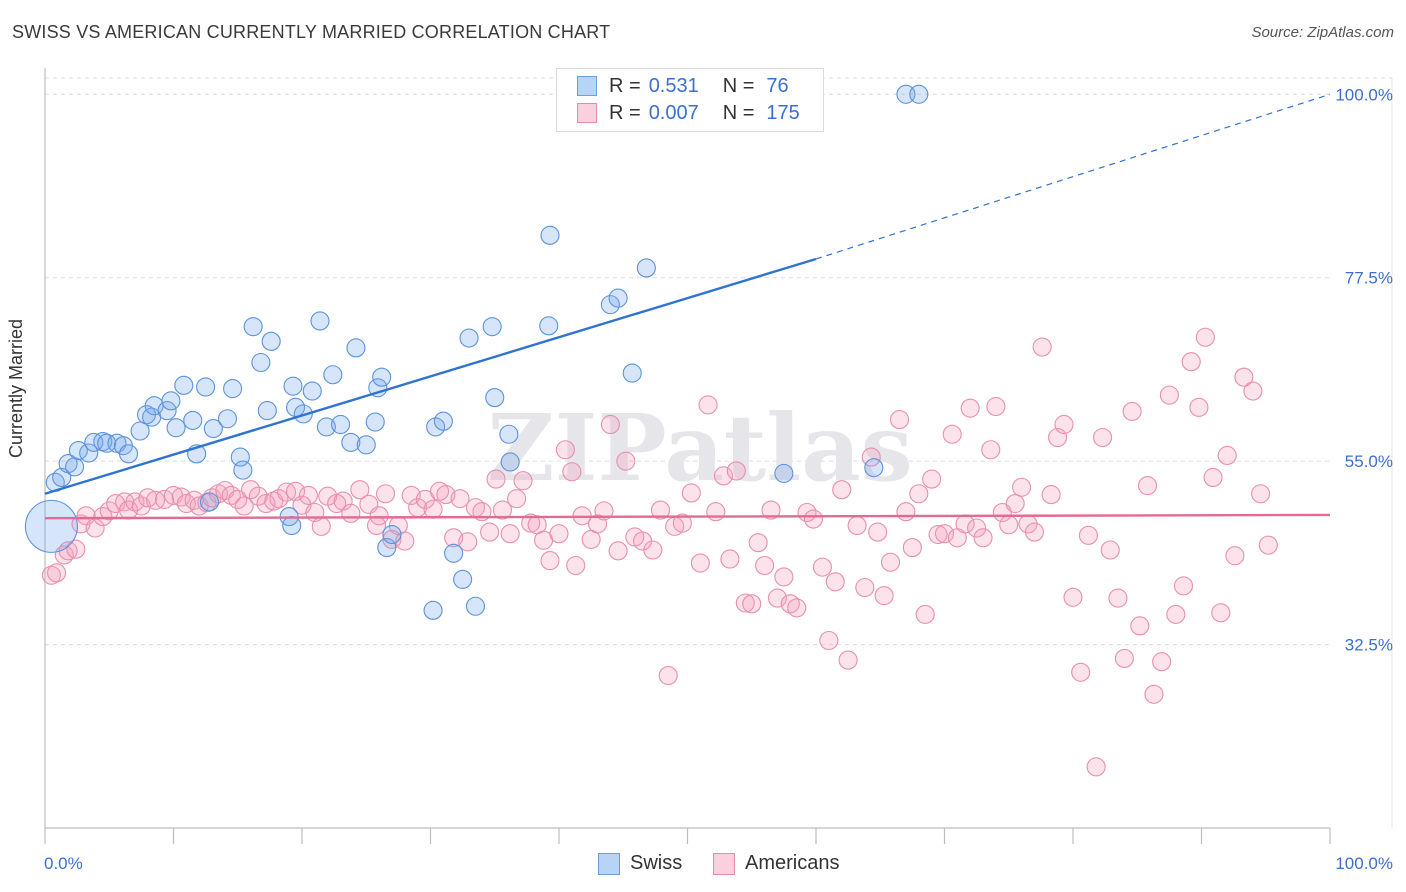 Image resolution: width=1406 pixels, height=892 pixels. What do you see at coordinates (625, 112) in the screenshot?
I see `r-label: R =` at bounding box center [625, 112].